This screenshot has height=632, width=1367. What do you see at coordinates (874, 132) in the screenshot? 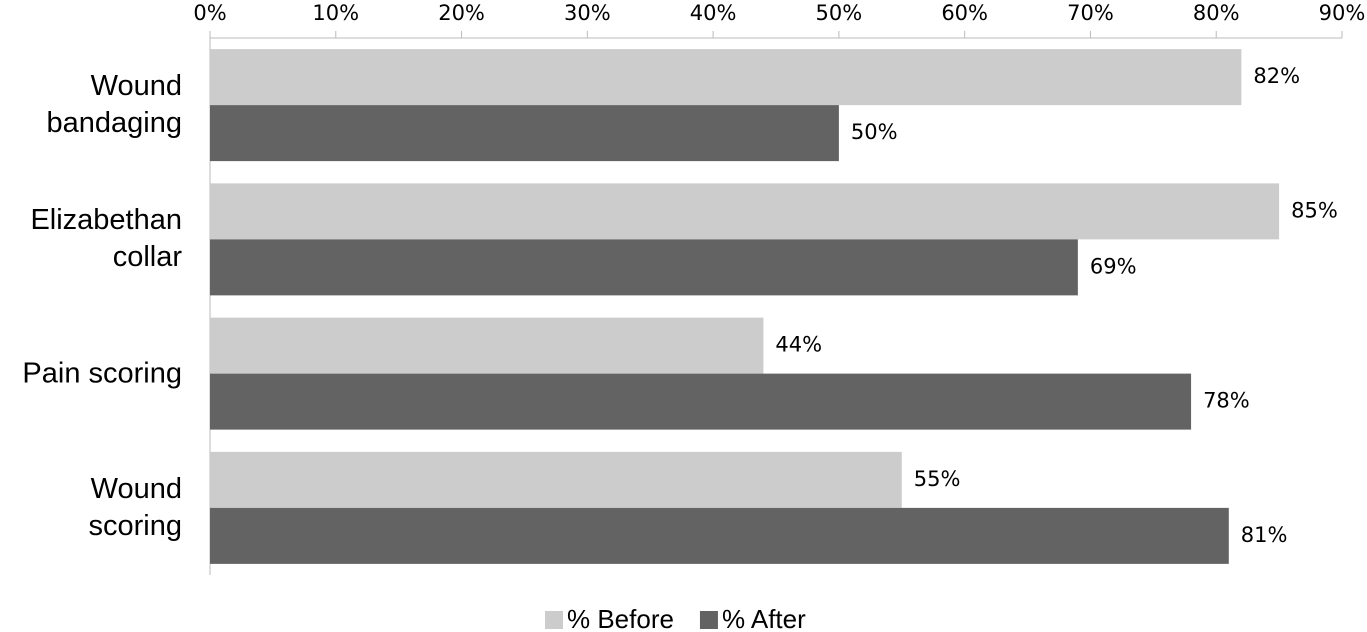
I see `data-label: 50%` at bounding box center [874, 132].